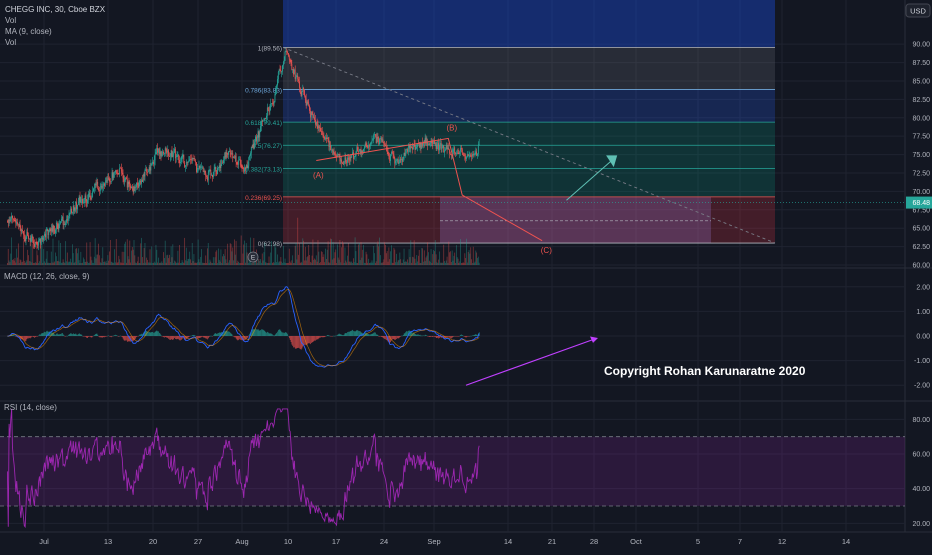  Describe the element at coordinates (47, 276) in the screenshot. I see `macd-label: MACD (12, 26, close, 9)` at that location.